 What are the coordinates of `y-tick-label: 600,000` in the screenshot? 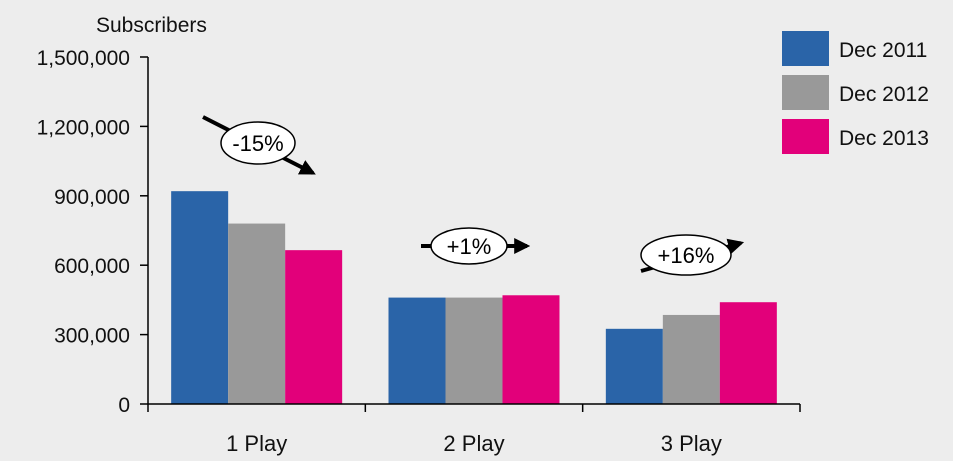 It's located at (92, 266).